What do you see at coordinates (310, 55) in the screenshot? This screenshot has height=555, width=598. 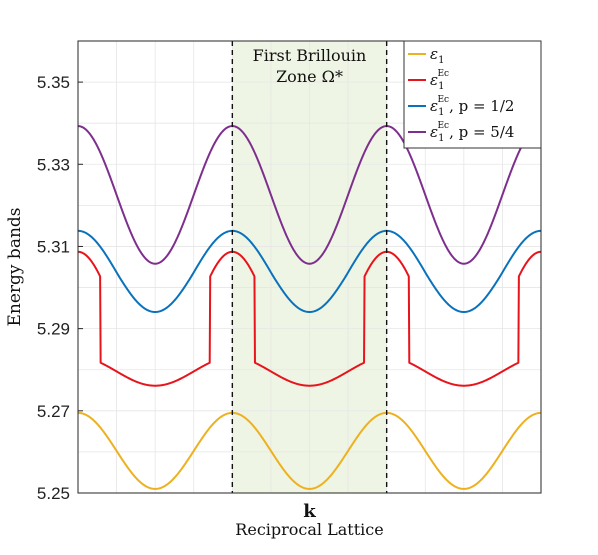 I see `zone-label-line-1: First Brillouin` at bounding box center [310, 55].